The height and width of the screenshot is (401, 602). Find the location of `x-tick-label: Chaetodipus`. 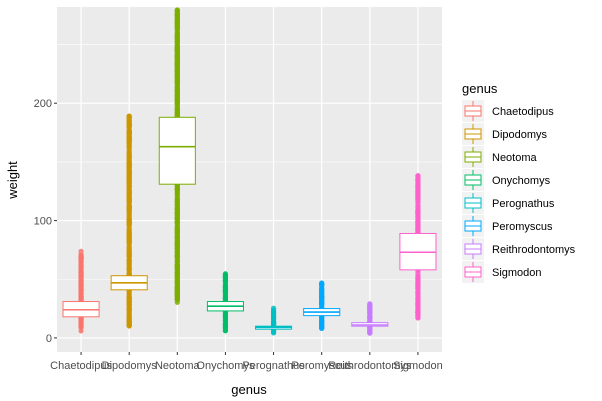

x-tick-label: Chaetodipus is located at coordinates (81, 366).